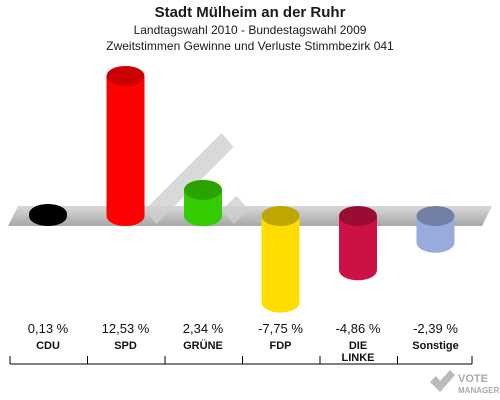 The image size is (500, 400). What do you see at coordinates (358, 346) in the screenshot?
I see `category-label: DIE` at bounding box center [358, 346].